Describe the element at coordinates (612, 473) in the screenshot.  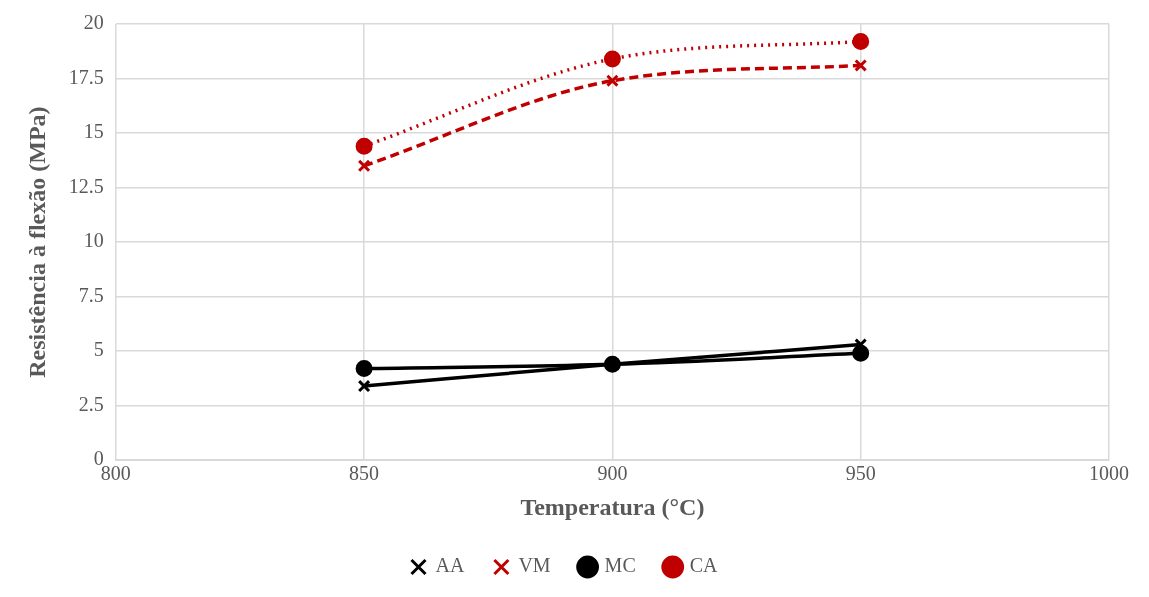
I see `x-tick-label: 900` at that location.